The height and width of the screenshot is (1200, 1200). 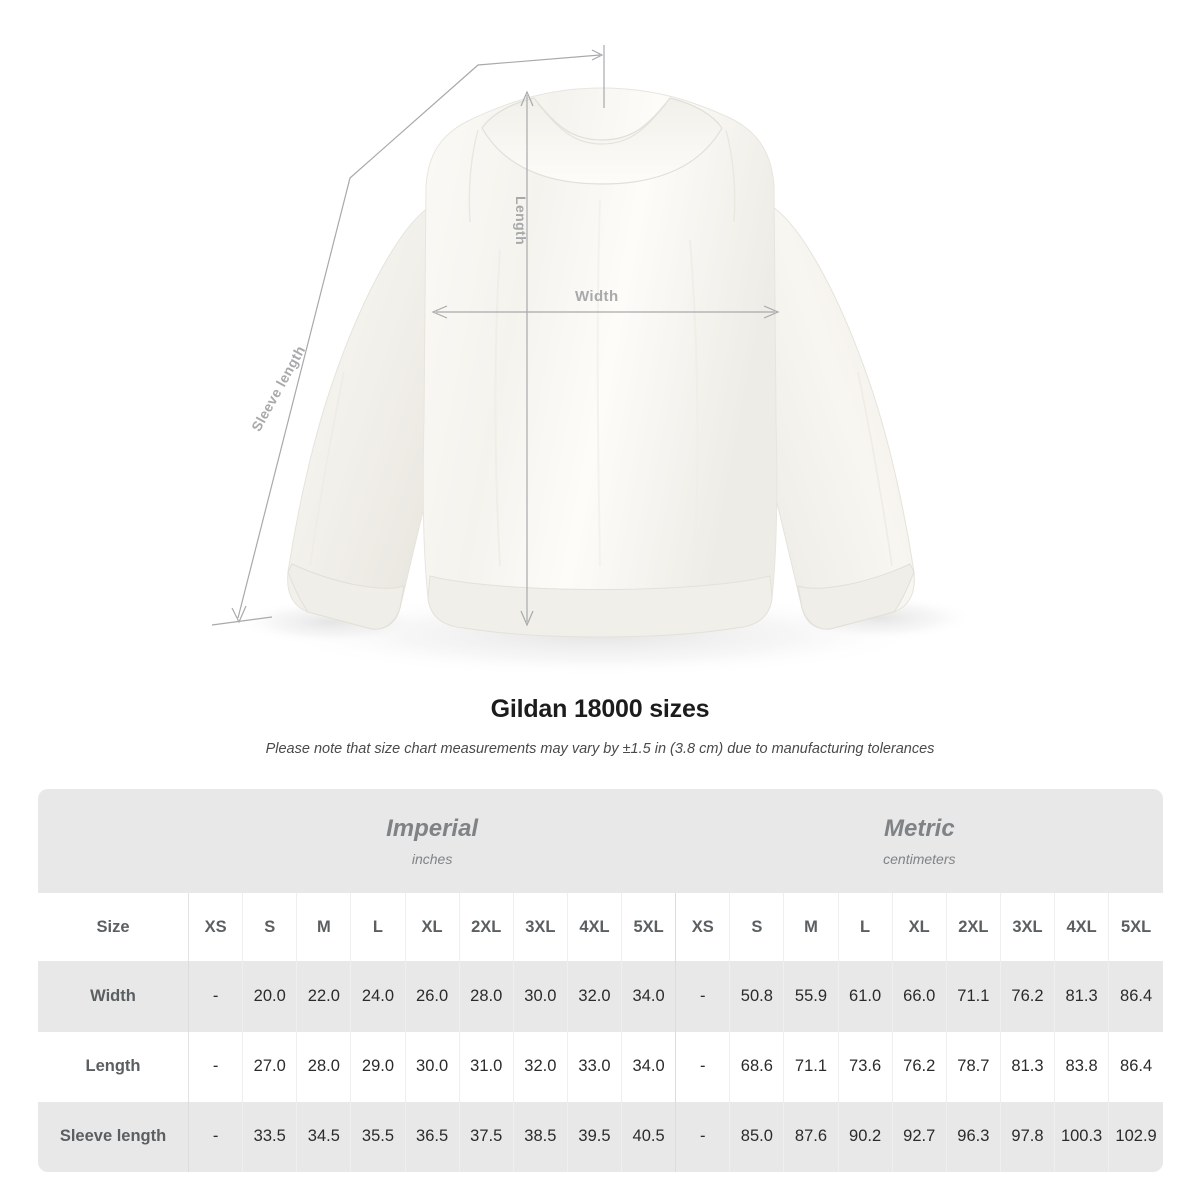 What do you see at coordinates (540, 1136) in the screenshot?
I see `cell-sleeve-imp-3xl: 38.5` at bounding box center [540, 1136].